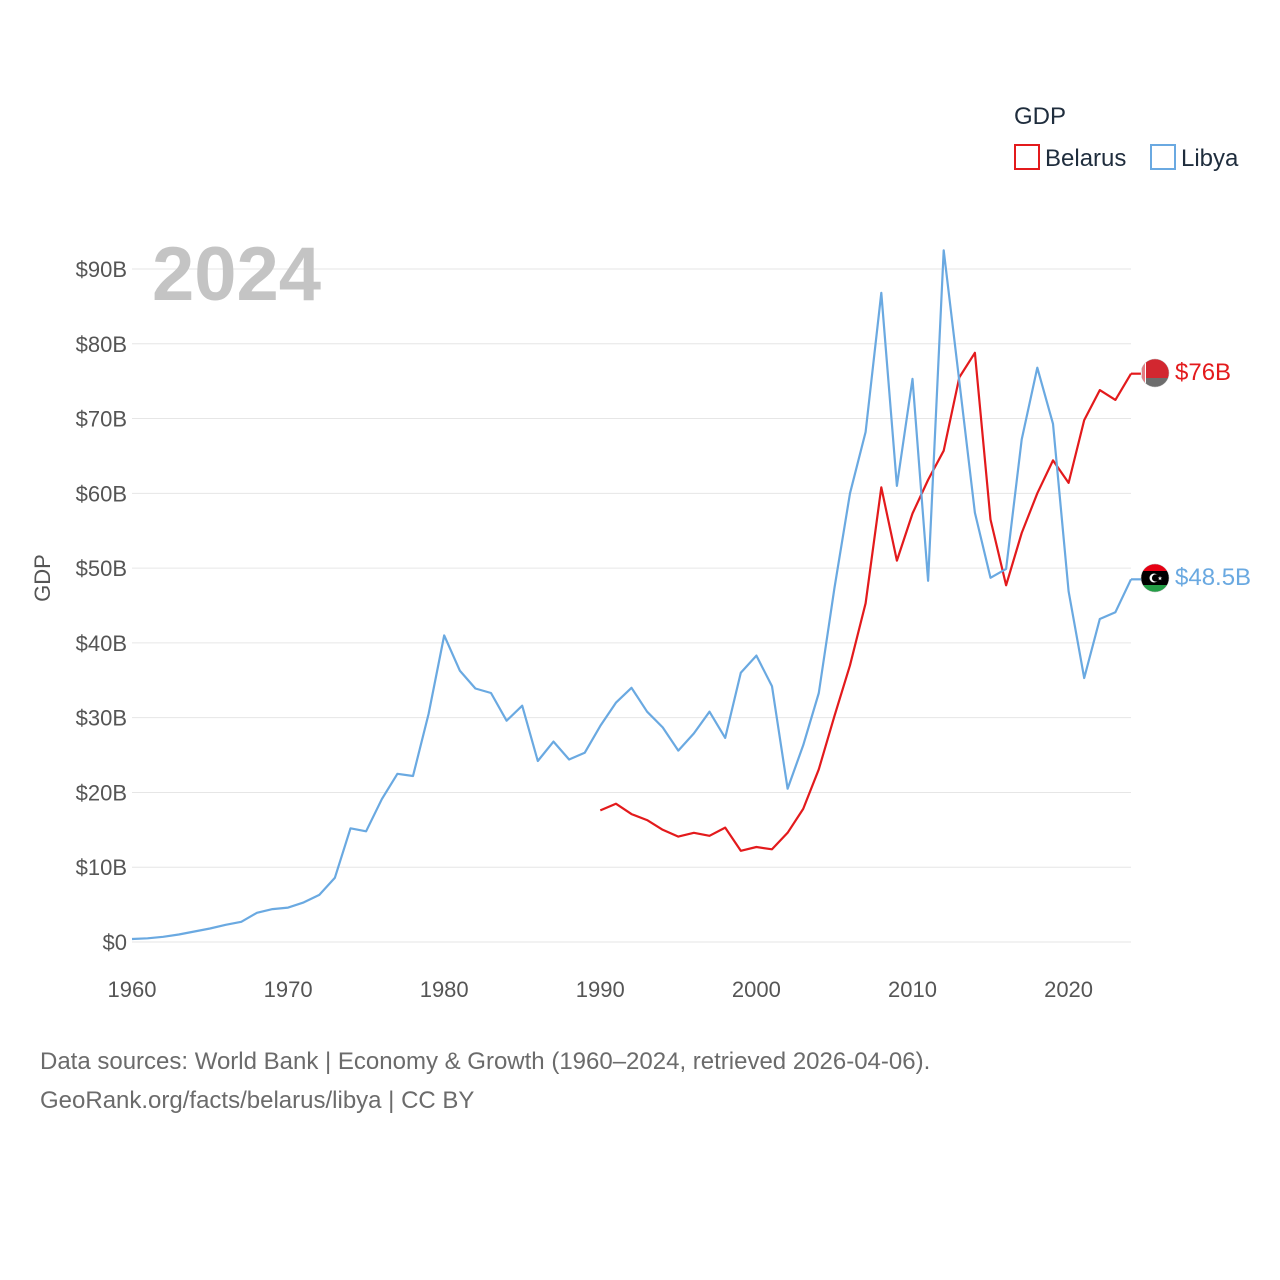 The width and height of the screenshot is (1280, 1280). I want to click on x-tick-label: 1960, so click(132, 989).